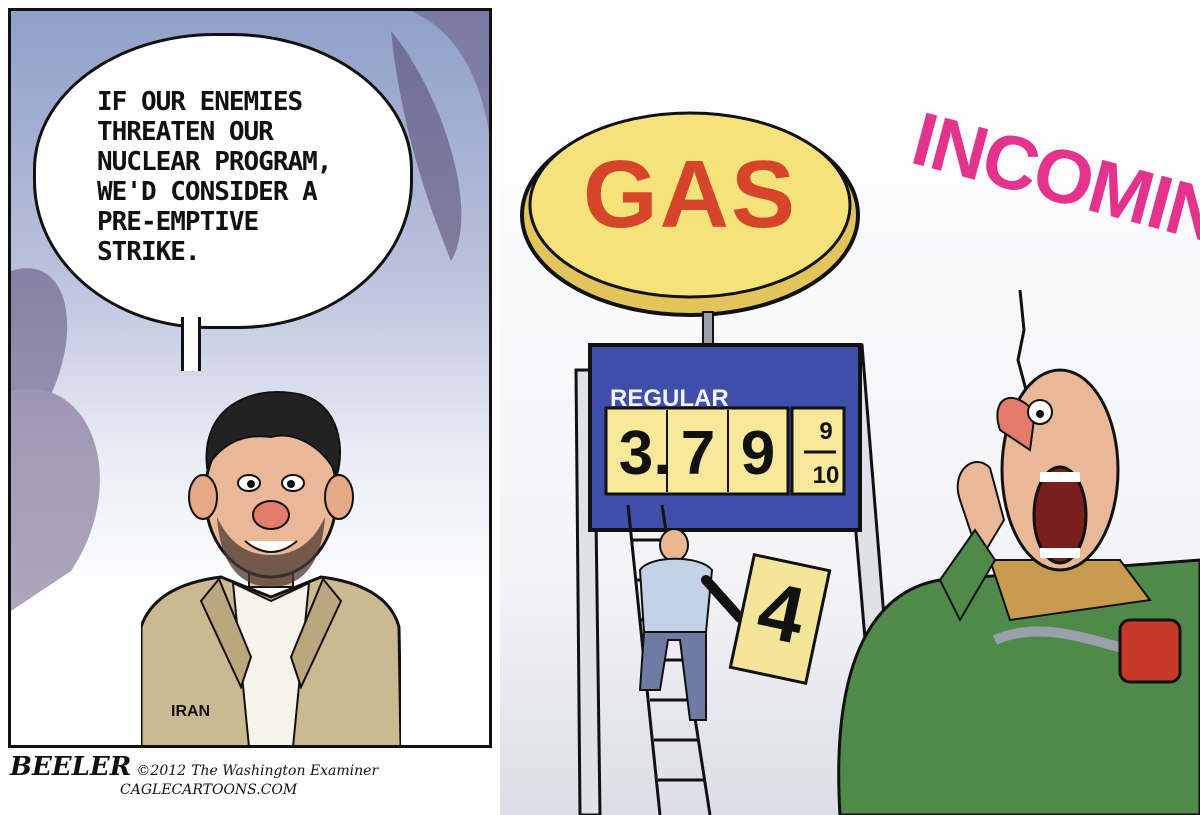 Image resolution: width=1200 pixels, height=815 pixels. What do you see at coordinates (826, 454) in the screenshot?
I see `price-fraction: 9 10` at bounding box center [826, 454].